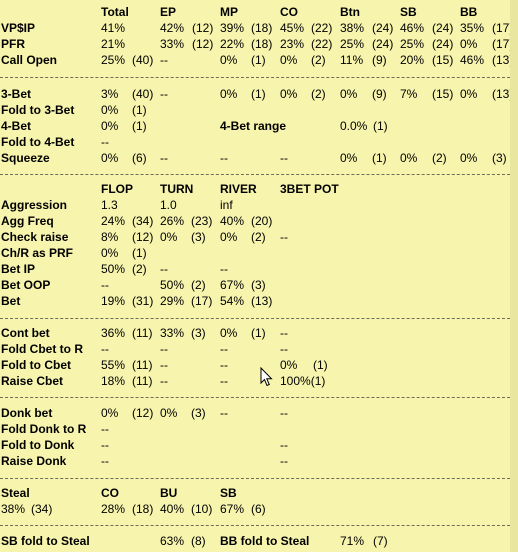 This screenshot has height=552, width=518. Describe the element at coordinates (412, 28) in the screenshot. I see `stat-value: 46%` at that location.